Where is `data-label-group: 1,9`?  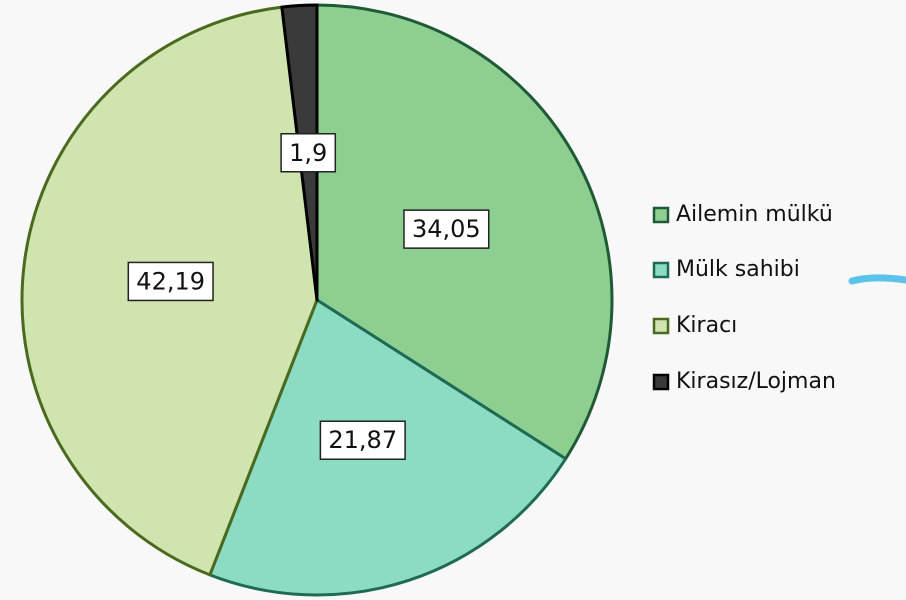
data-label-group: 1,9 is located at coordinates (308, 153).